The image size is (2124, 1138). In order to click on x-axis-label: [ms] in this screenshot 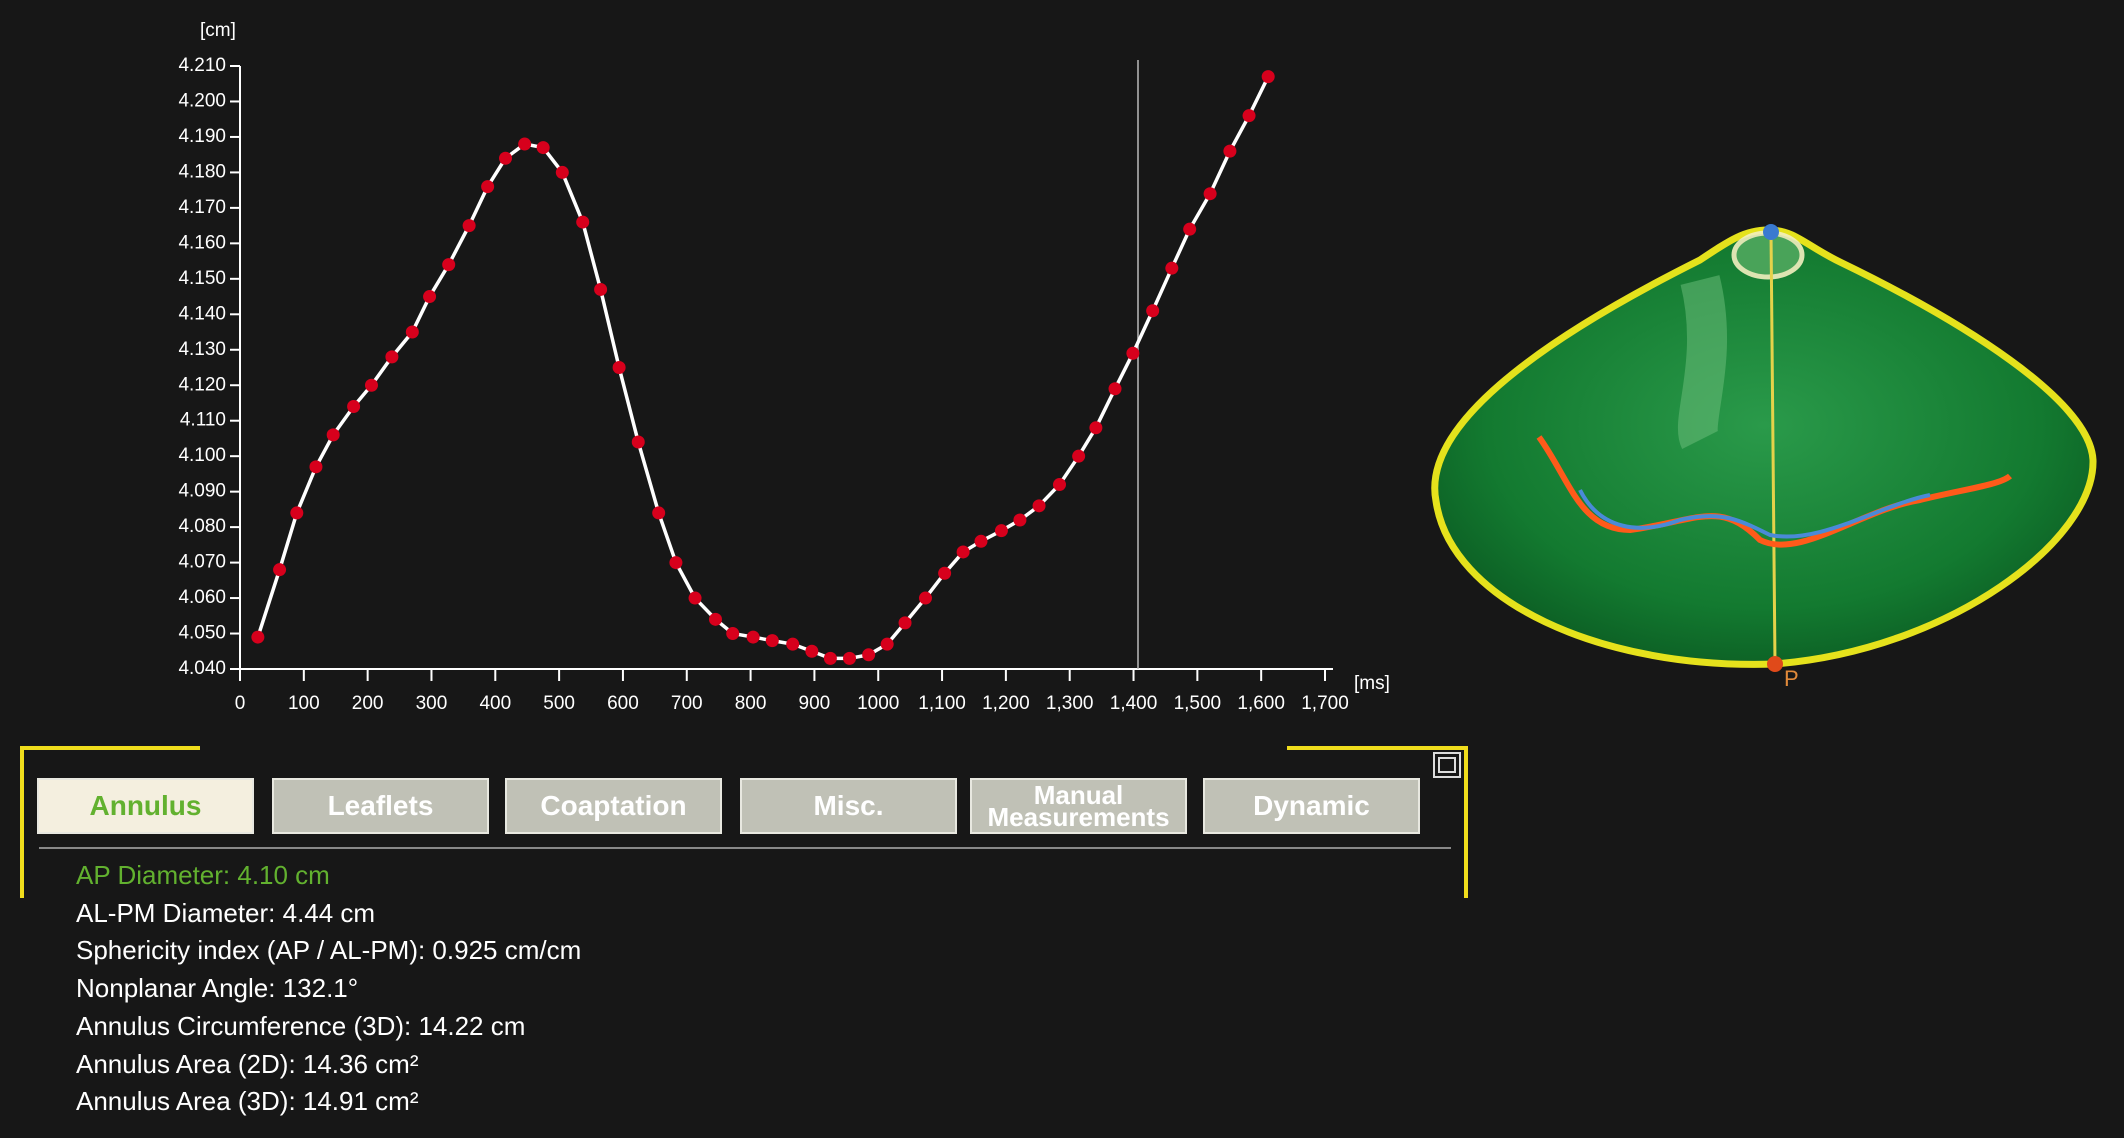, I will do `click(1372, 683)`.